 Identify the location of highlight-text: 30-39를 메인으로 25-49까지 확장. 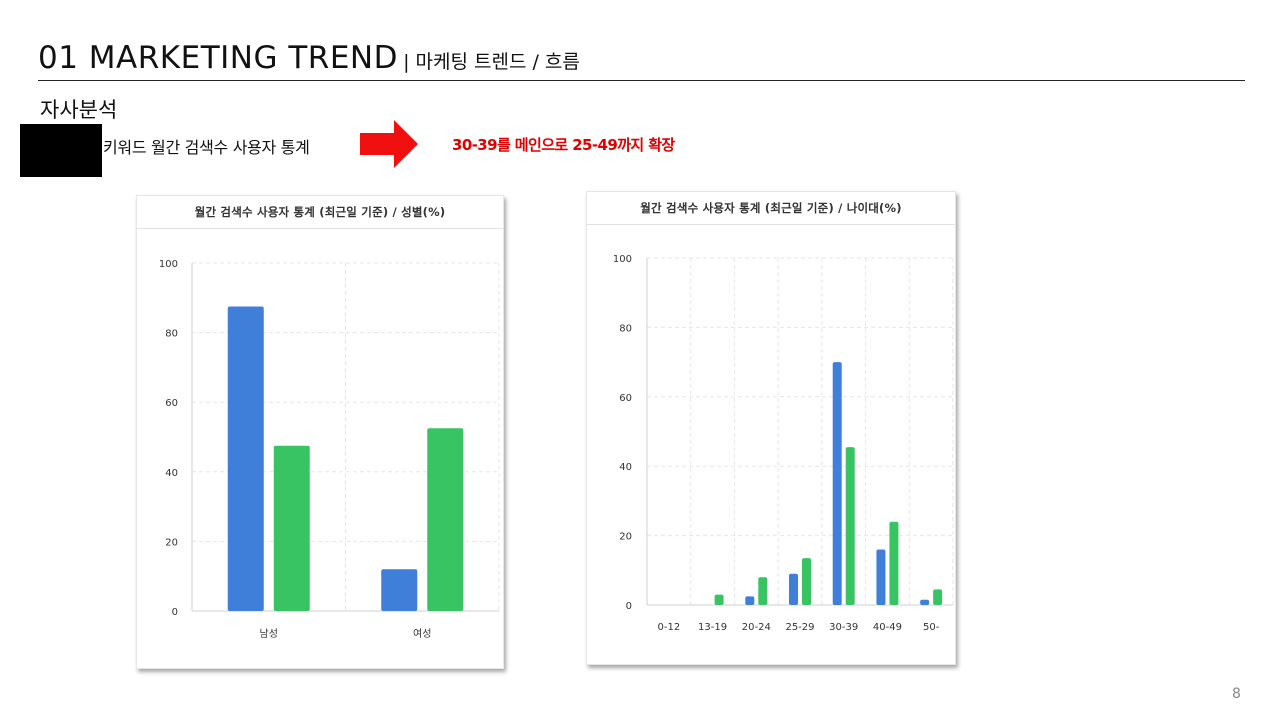
(563, 145).